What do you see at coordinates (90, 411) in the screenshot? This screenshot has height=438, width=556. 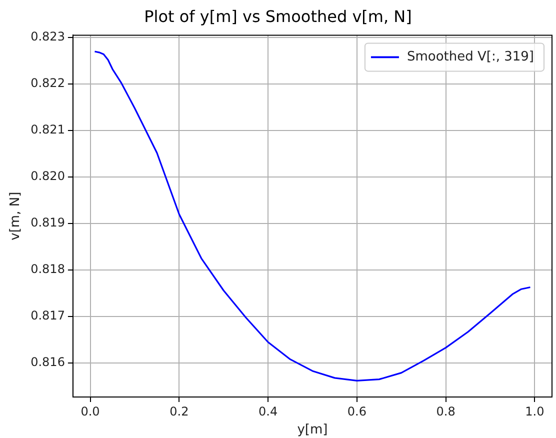 I see `x-tick-label: 0.0` at bounding box center [90, 411].